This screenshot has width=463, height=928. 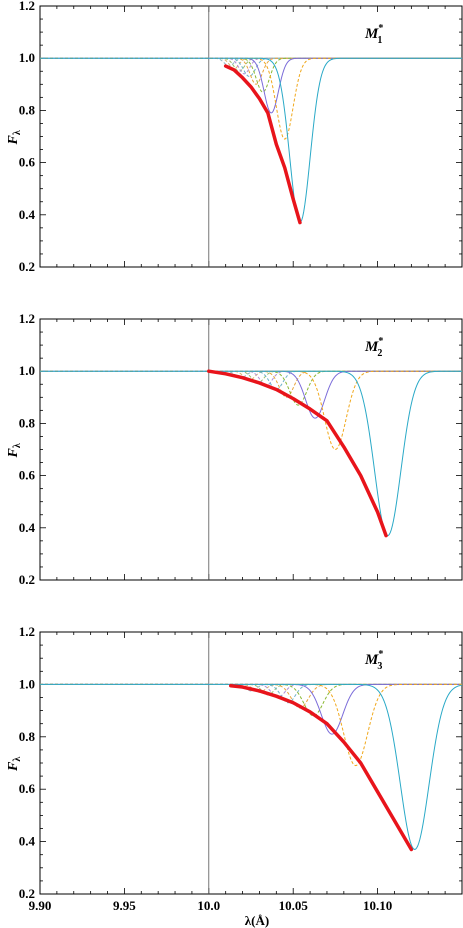 I want to click on x-axis-label: λ(Å), so click(x=257, y=920).